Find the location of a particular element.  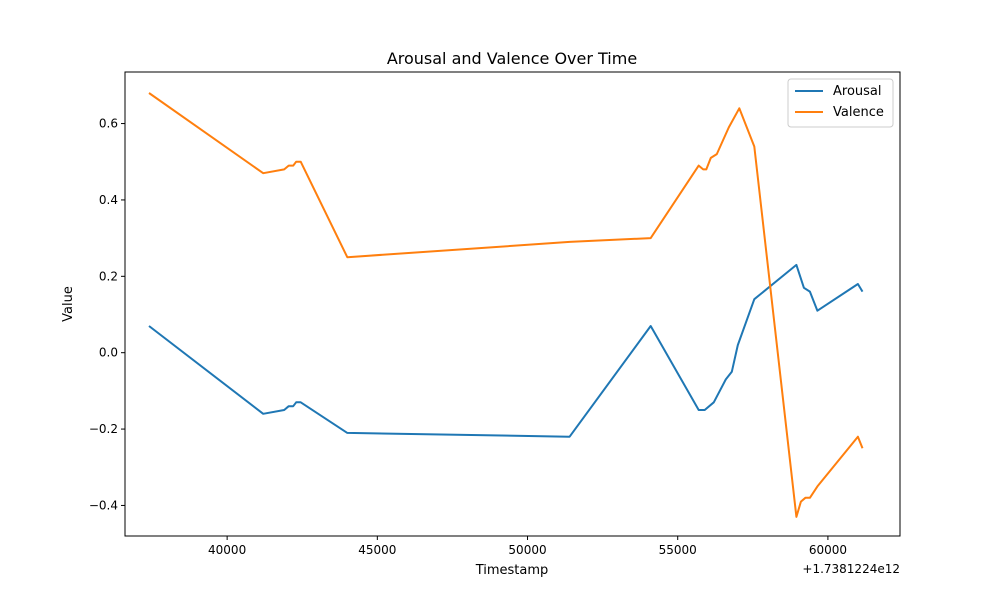

y-tick-label: 0.0 is located at coordinates (108, 353).